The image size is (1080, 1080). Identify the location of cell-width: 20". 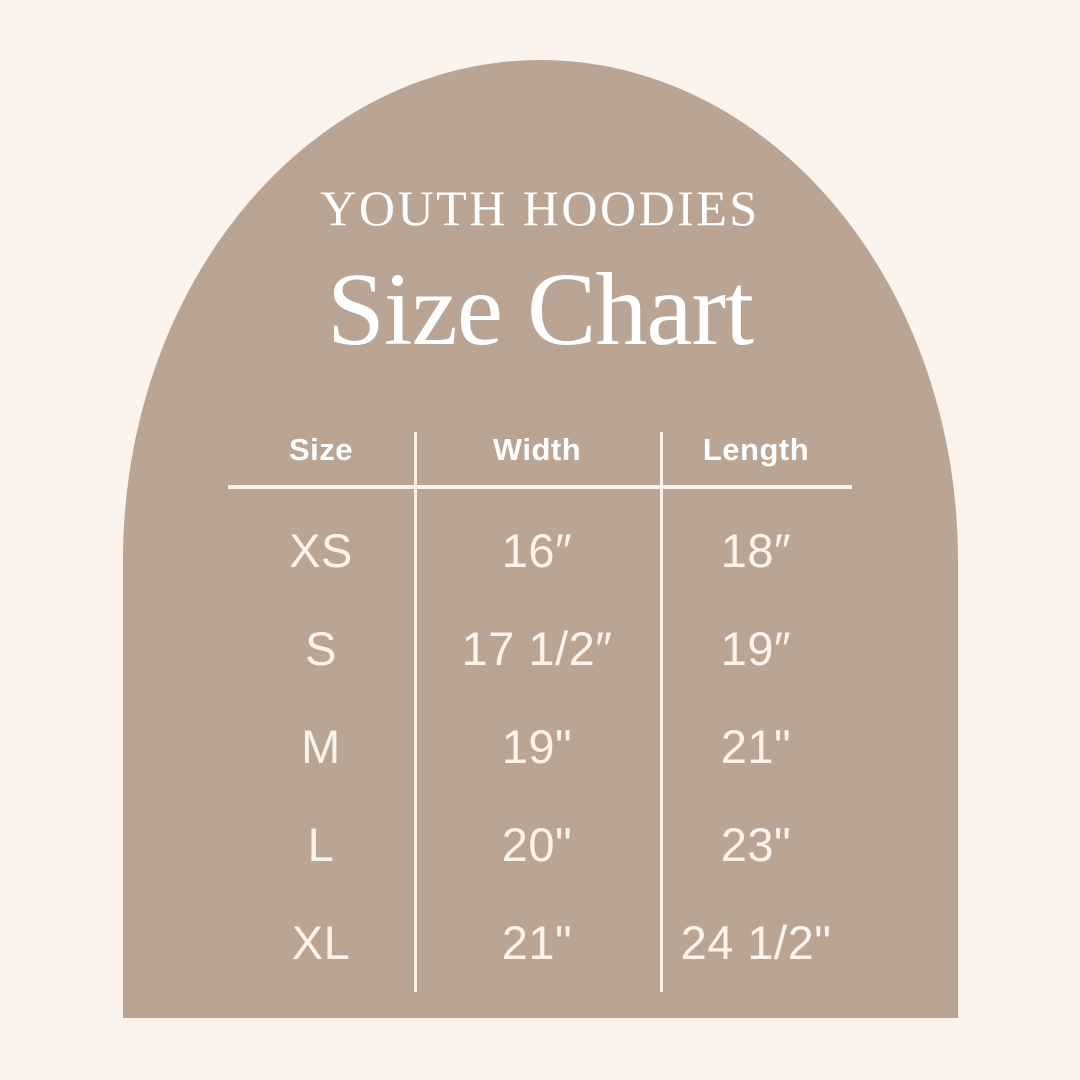
(537, 844).